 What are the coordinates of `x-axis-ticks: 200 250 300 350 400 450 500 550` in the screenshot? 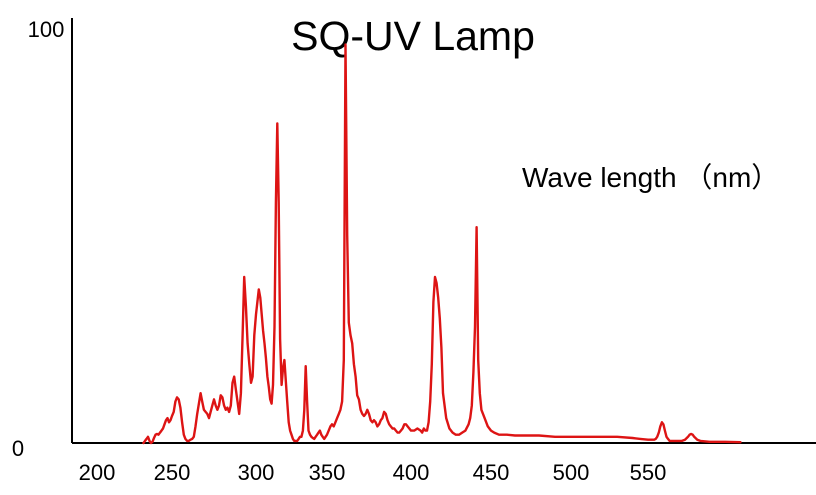 It's located at (373, 472).